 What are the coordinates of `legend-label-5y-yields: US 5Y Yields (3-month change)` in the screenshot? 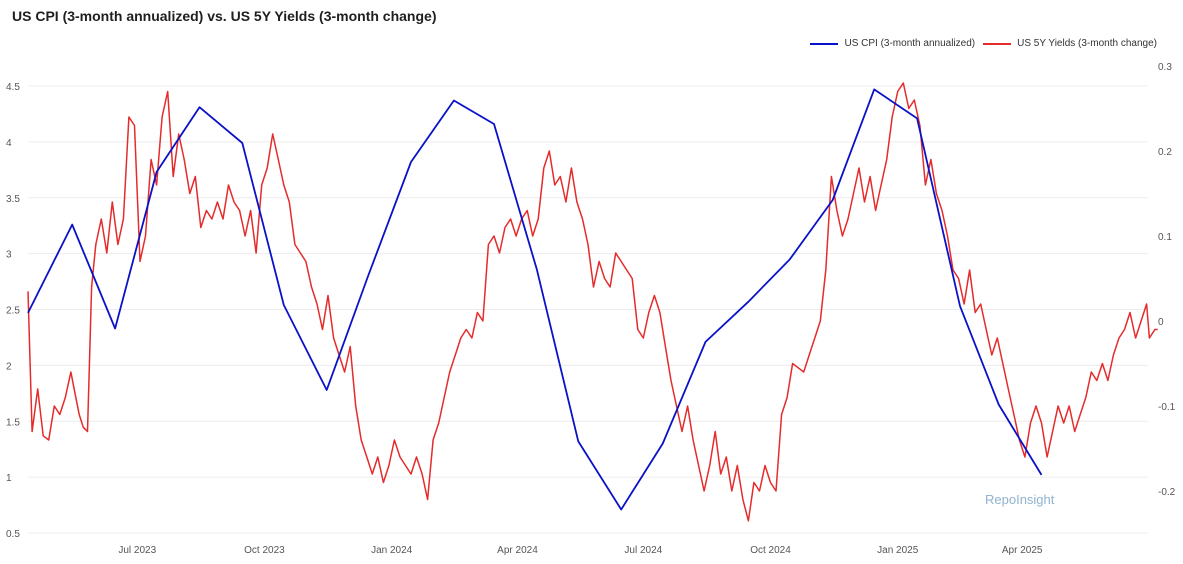 It's located at (1087, 43).